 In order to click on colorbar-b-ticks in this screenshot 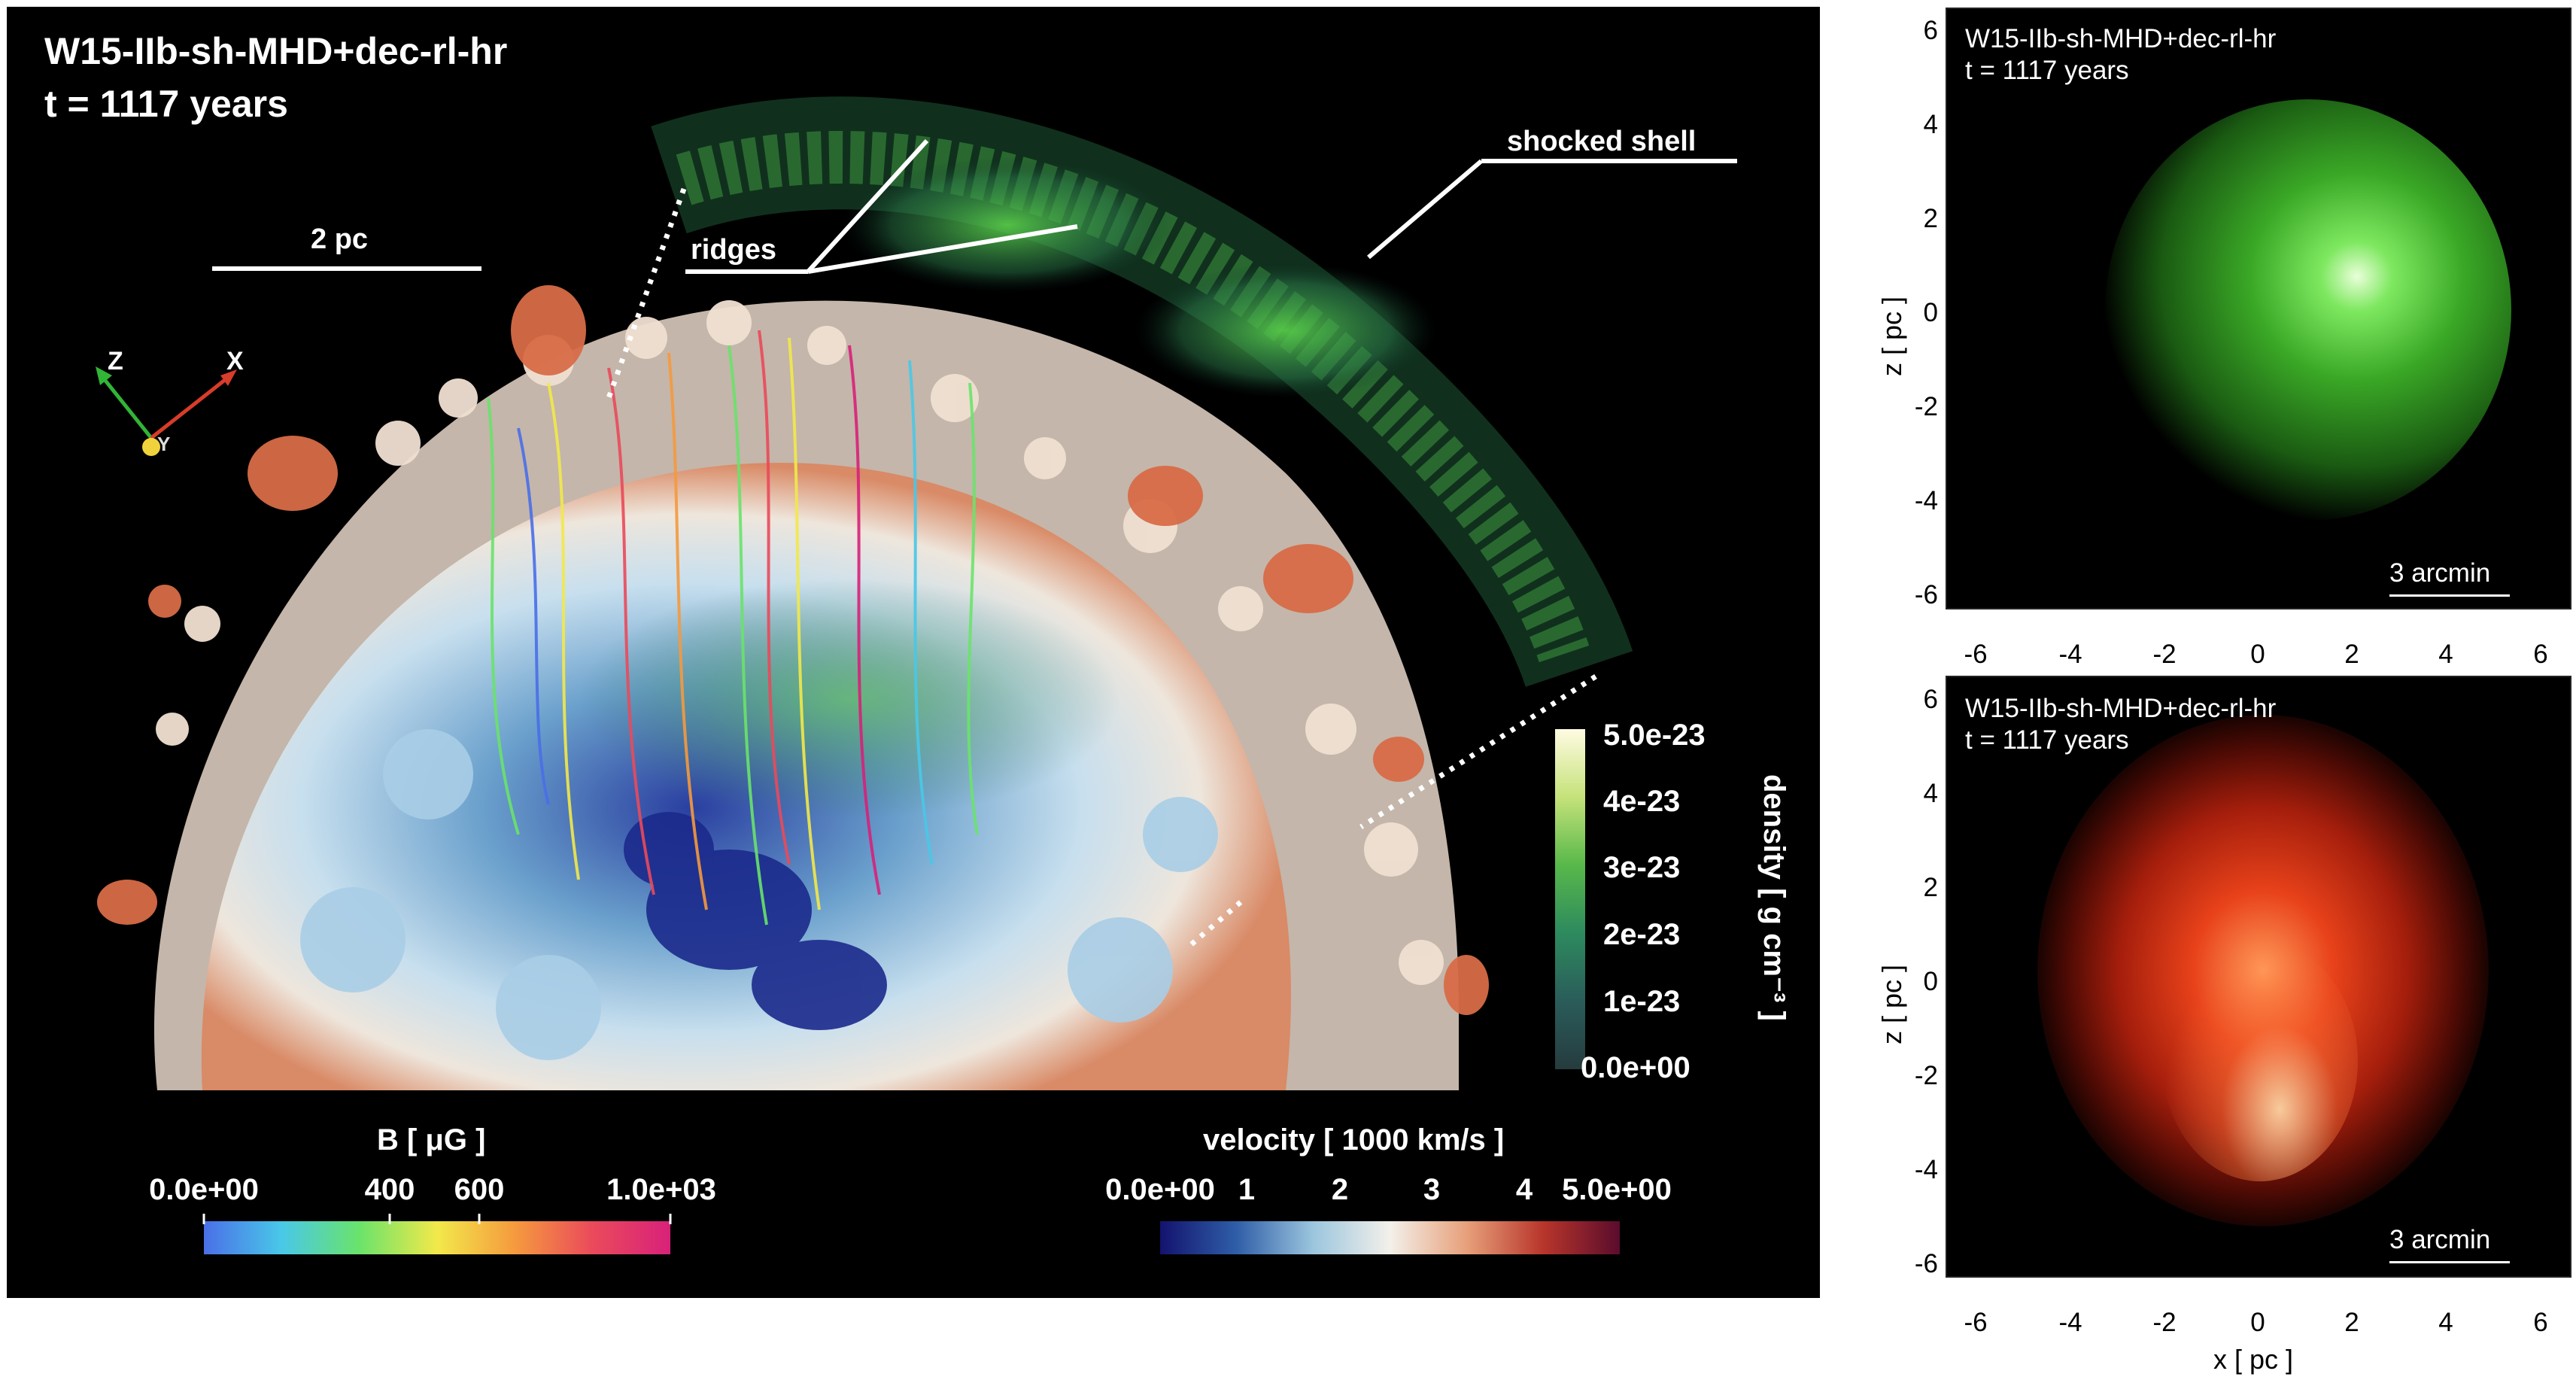, I will do `click(437, 1219)`.